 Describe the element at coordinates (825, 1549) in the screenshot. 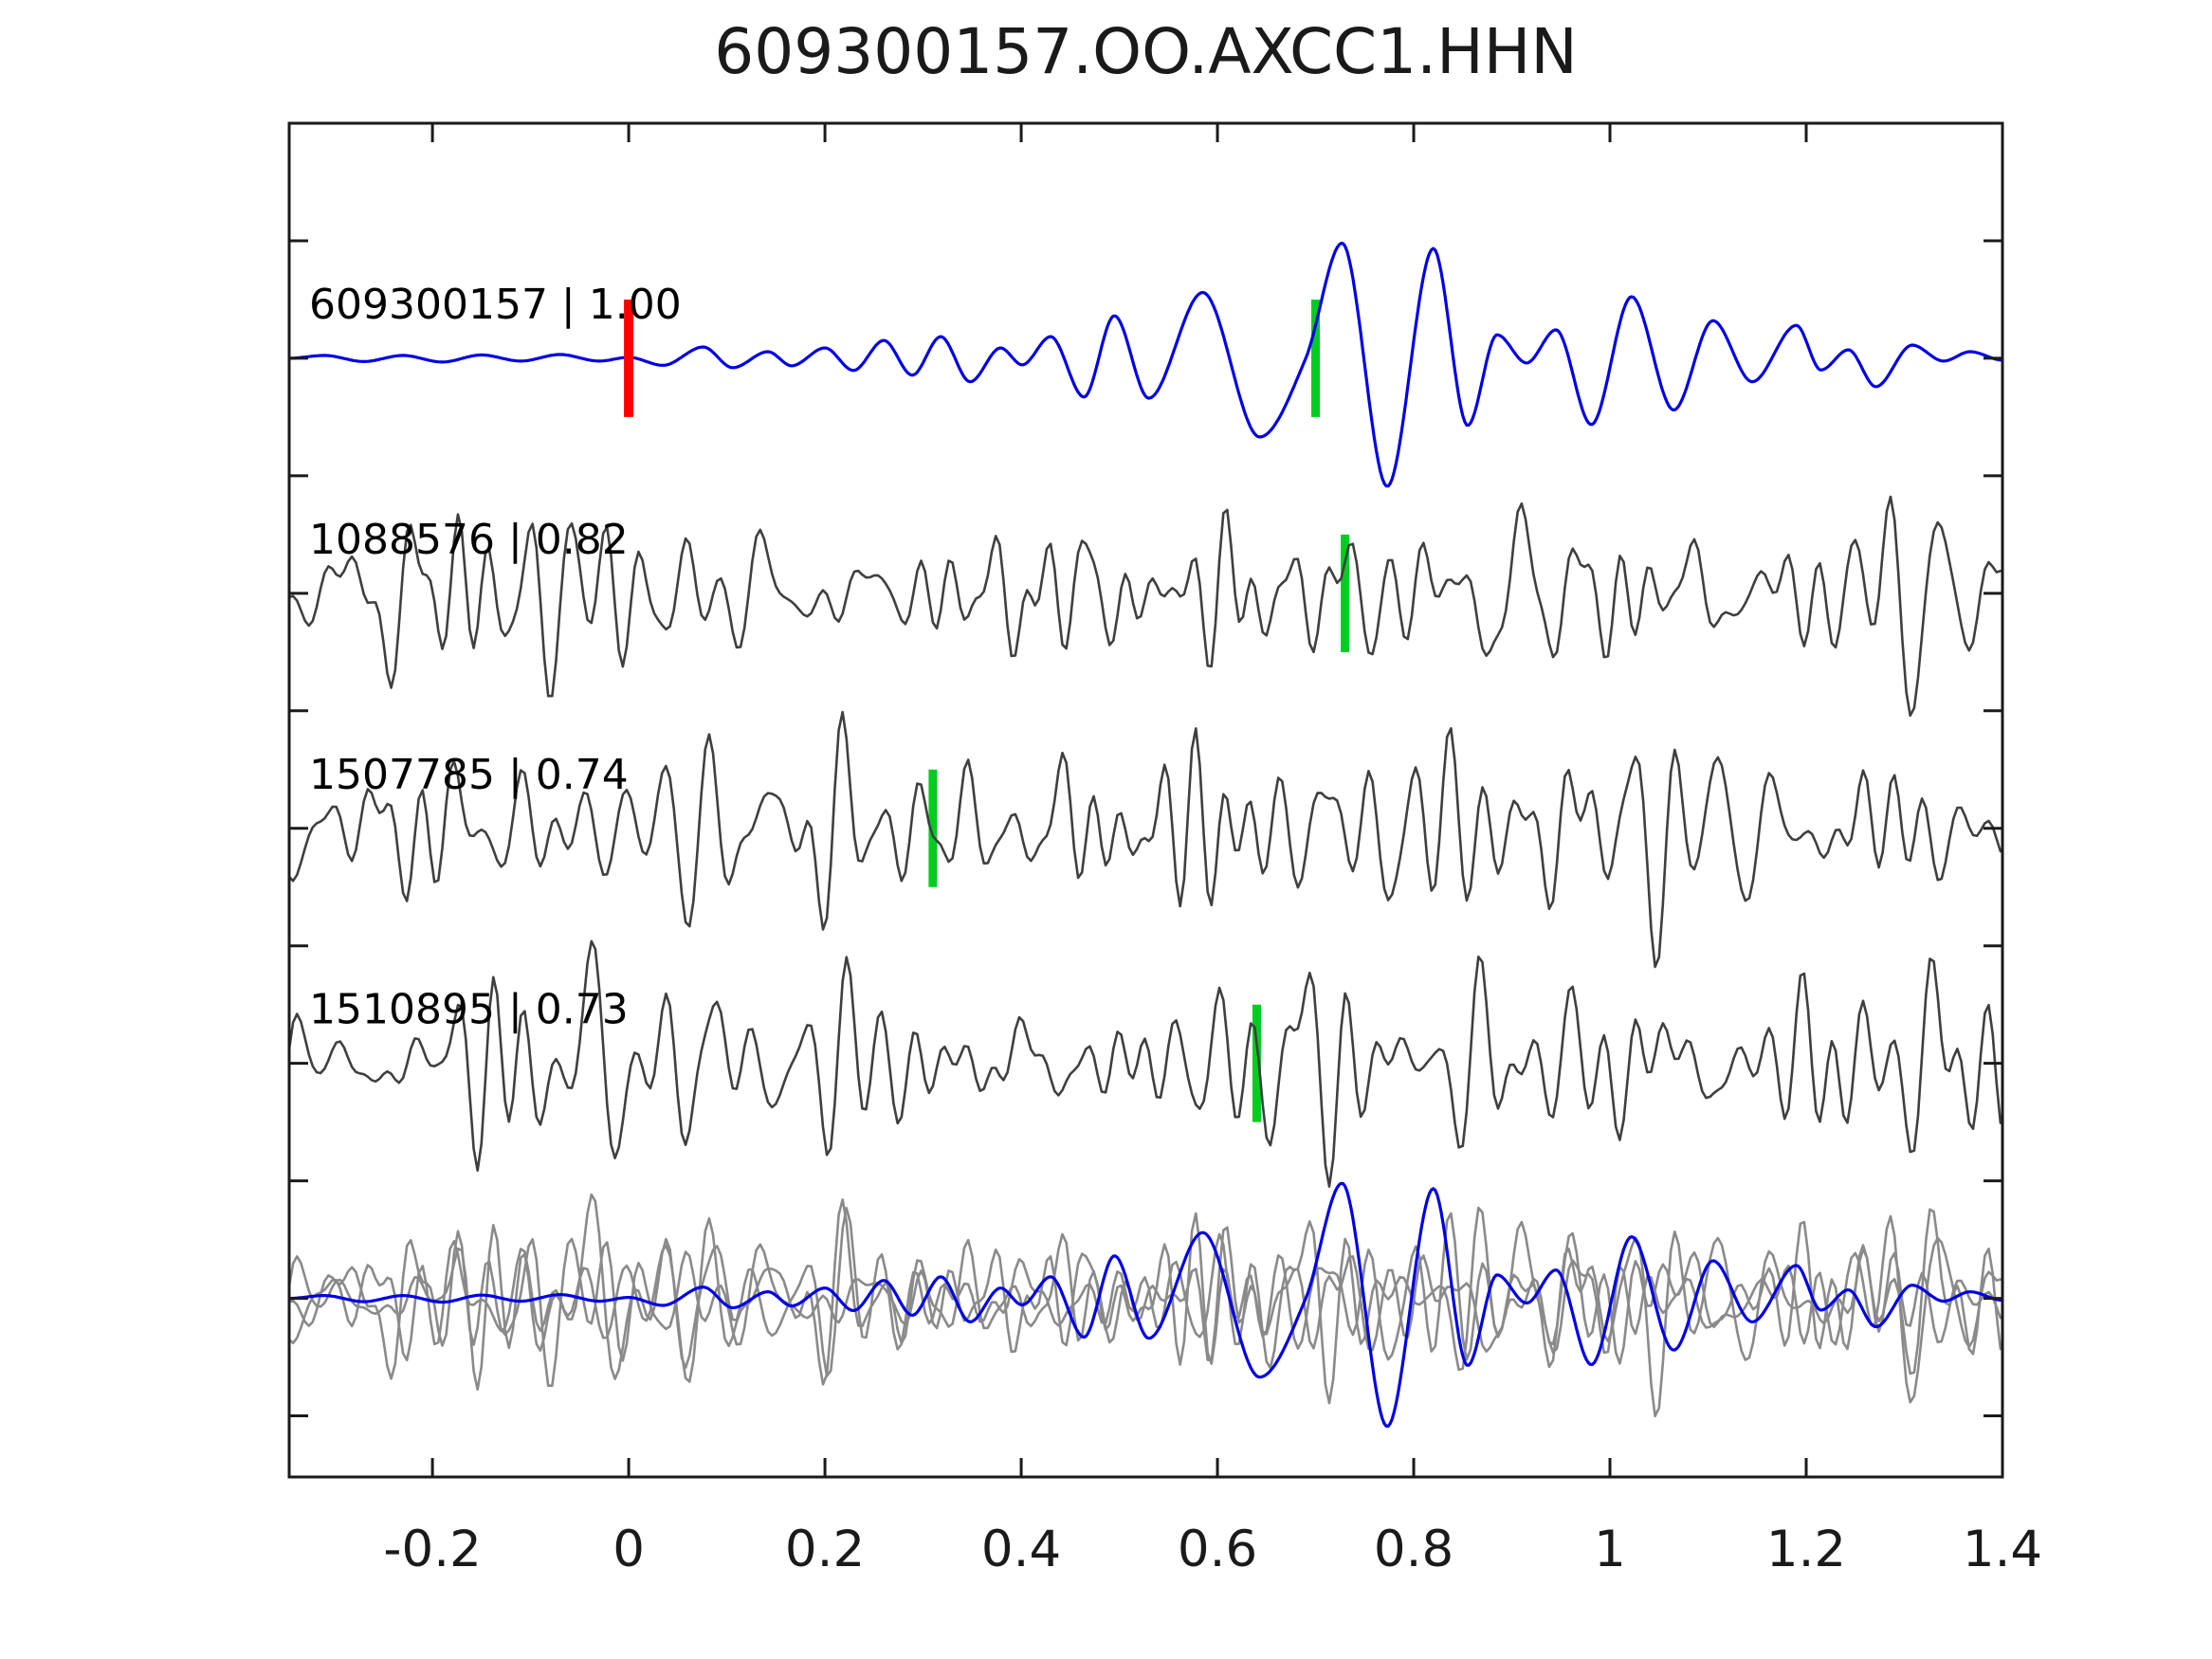

I see `x-tick-label: 0.2` at that location.